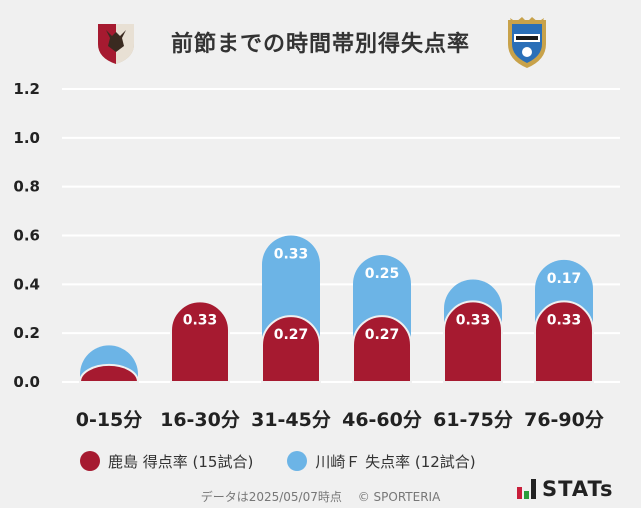  Describe the element at coordinates (26, 89) in the screenshot. I see `y-tick-label: 1.2` at that location.